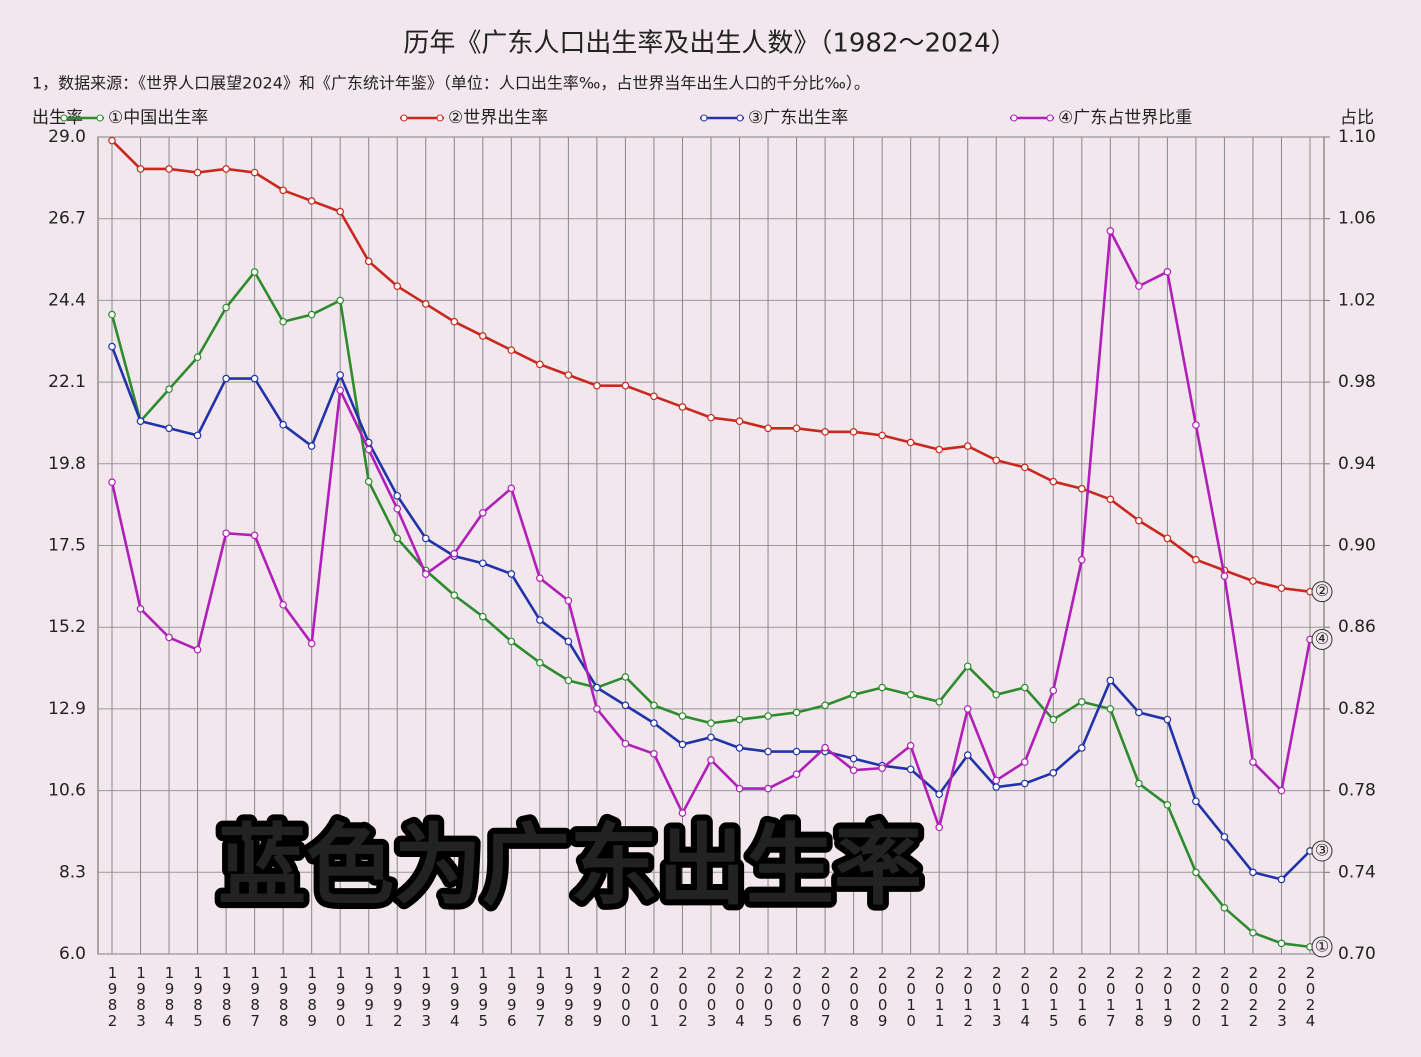  I want to click on x-tick-label: 2006, so click(797, 996).